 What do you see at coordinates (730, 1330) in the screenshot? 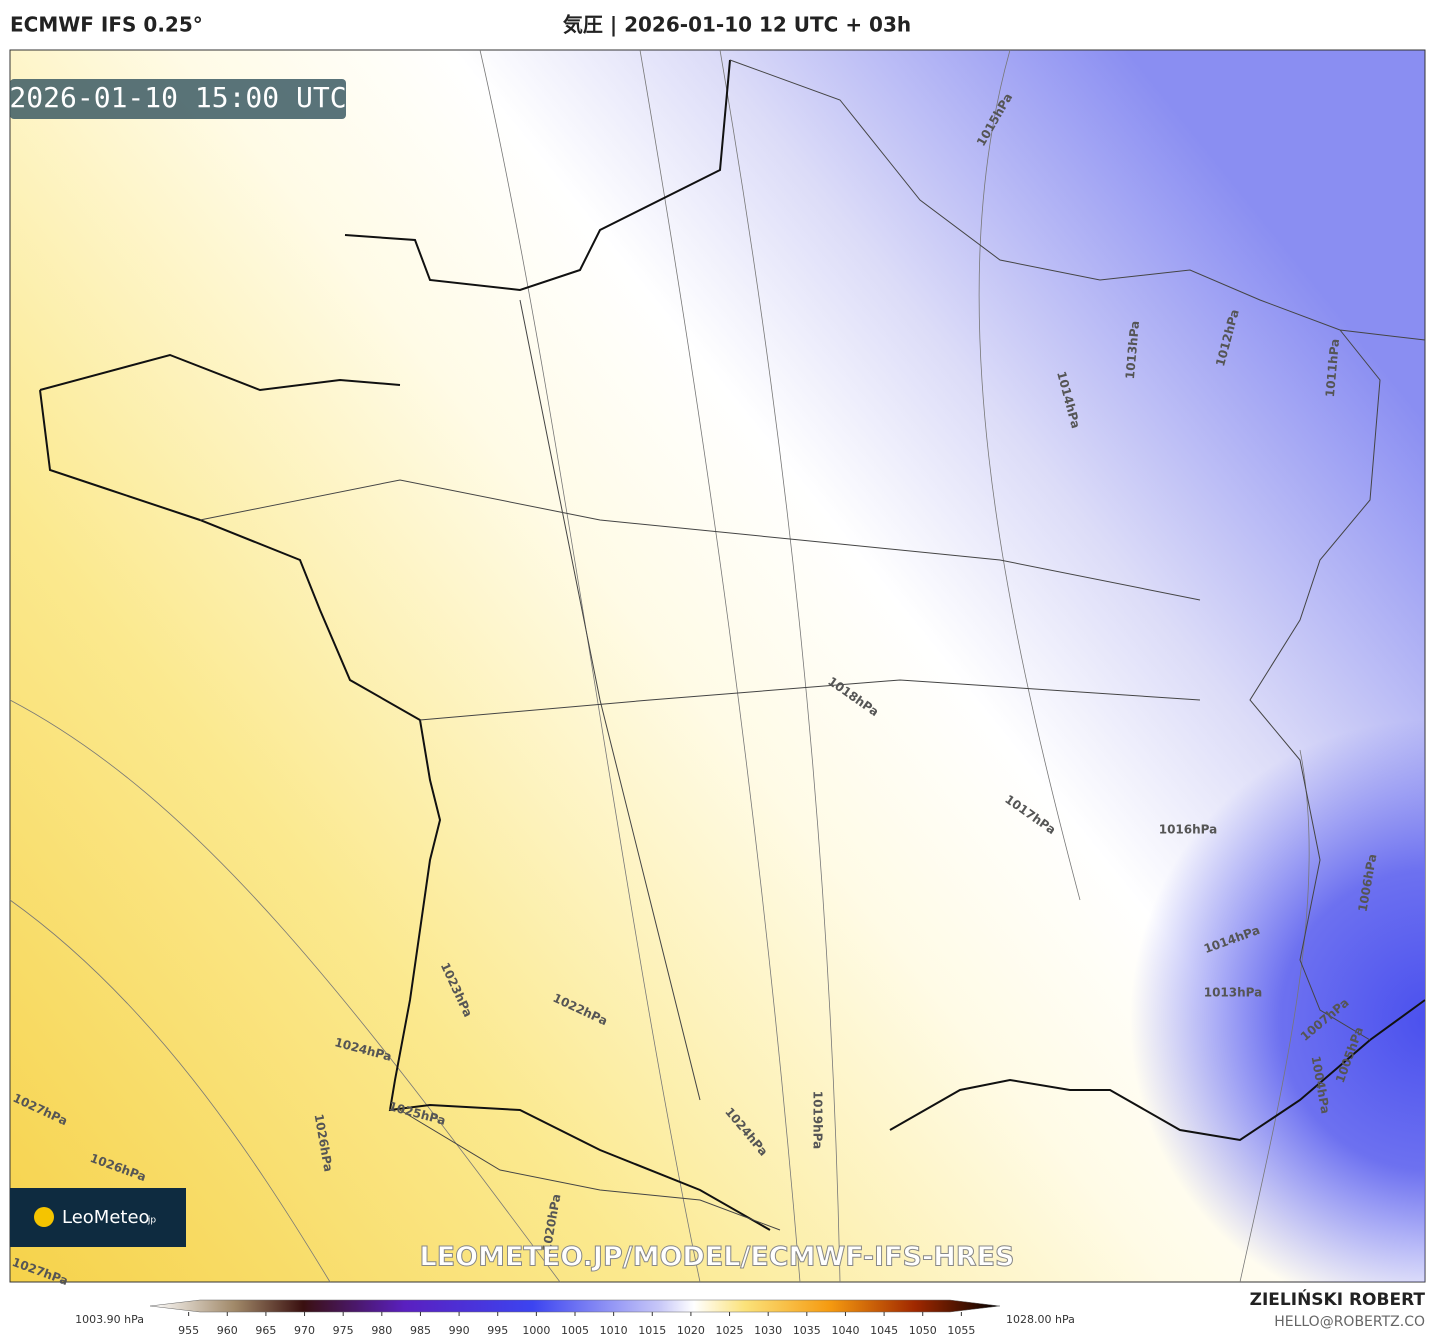
I see `colorbar-tick-label: 1025` at bounding box center [730, 1330].